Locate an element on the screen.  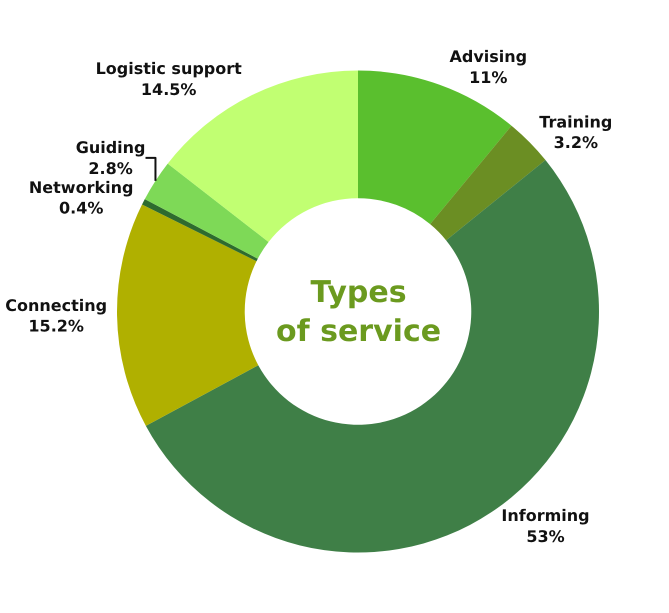
slice-label: Training is located at coordinates (575, 122).